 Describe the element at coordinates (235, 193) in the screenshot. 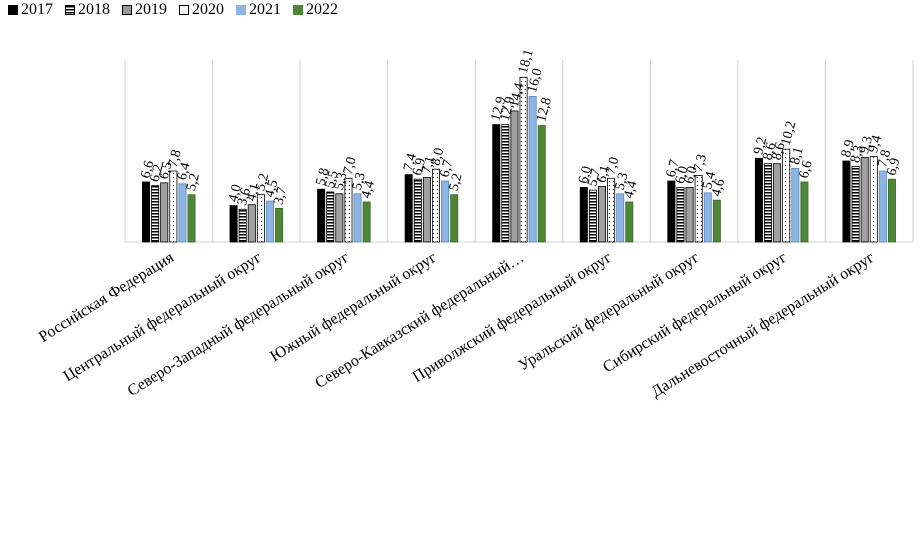

I see `value-label: 4,0` at that location.